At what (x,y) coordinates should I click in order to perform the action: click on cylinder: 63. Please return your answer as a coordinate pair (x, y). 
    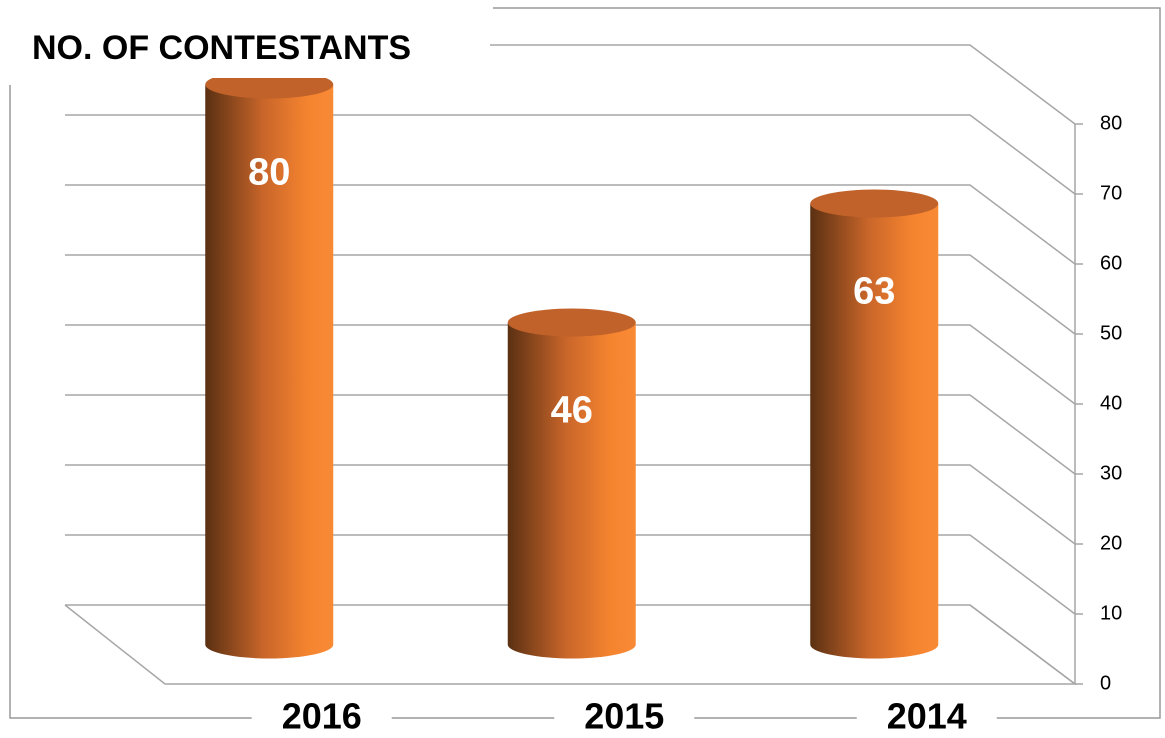
    Looking at the image, I should click on (874, 424).